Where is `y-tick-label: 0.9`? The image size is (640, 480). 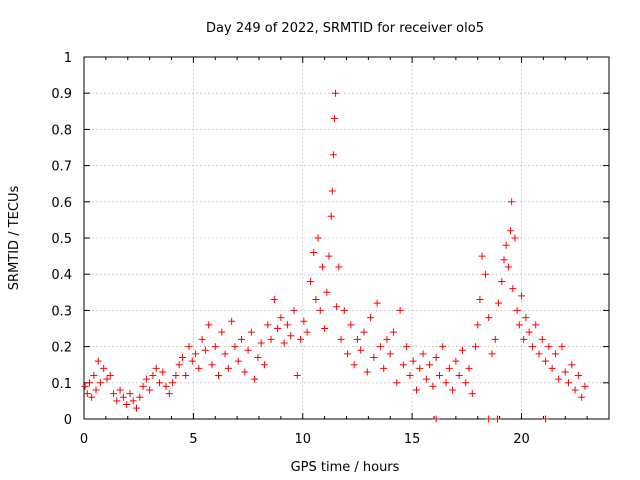
y-tick-label: 0.9 is located at coordinates (61, 94).